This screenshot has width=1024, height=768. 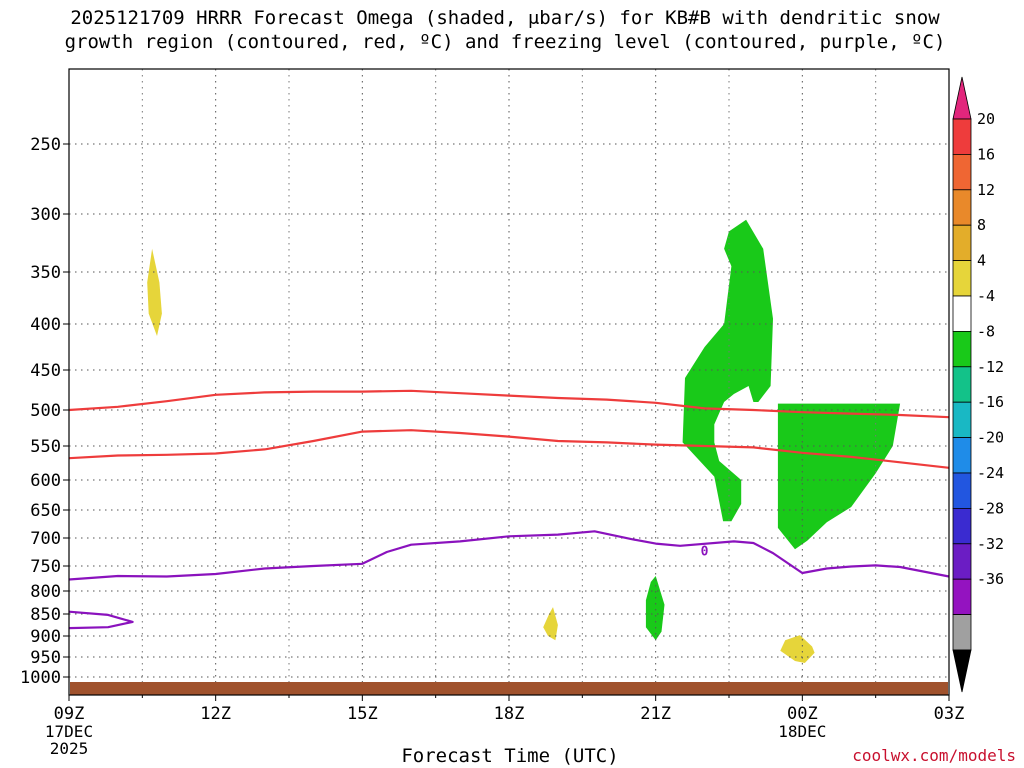 What do you see at coordinates (45, 371) in the screenshot?
I see `y-tick-label-450: 450` at bounding box center [45, 371].